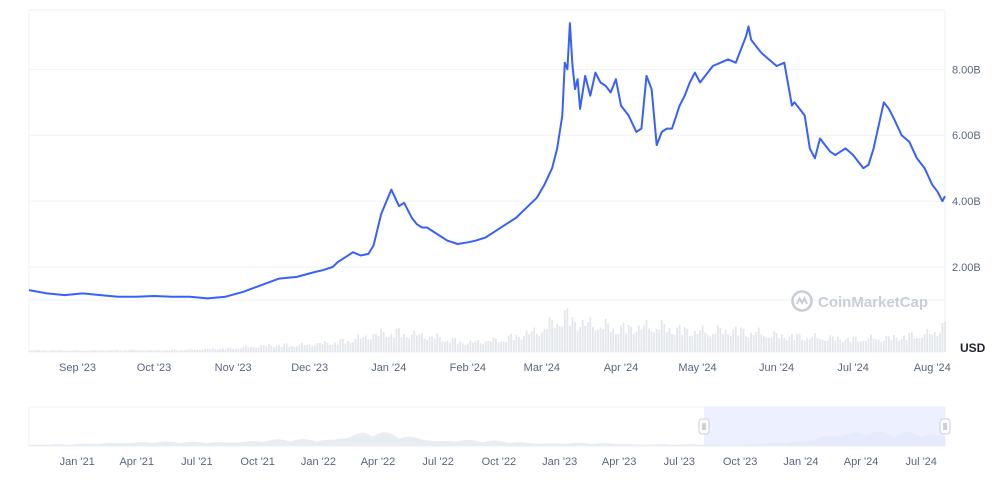 This screenshot has height=485, width=1008. Describe the element at coordinates (679, 462) in the screenshot. I see `navigator-tick-label: Jul '23` at that location.